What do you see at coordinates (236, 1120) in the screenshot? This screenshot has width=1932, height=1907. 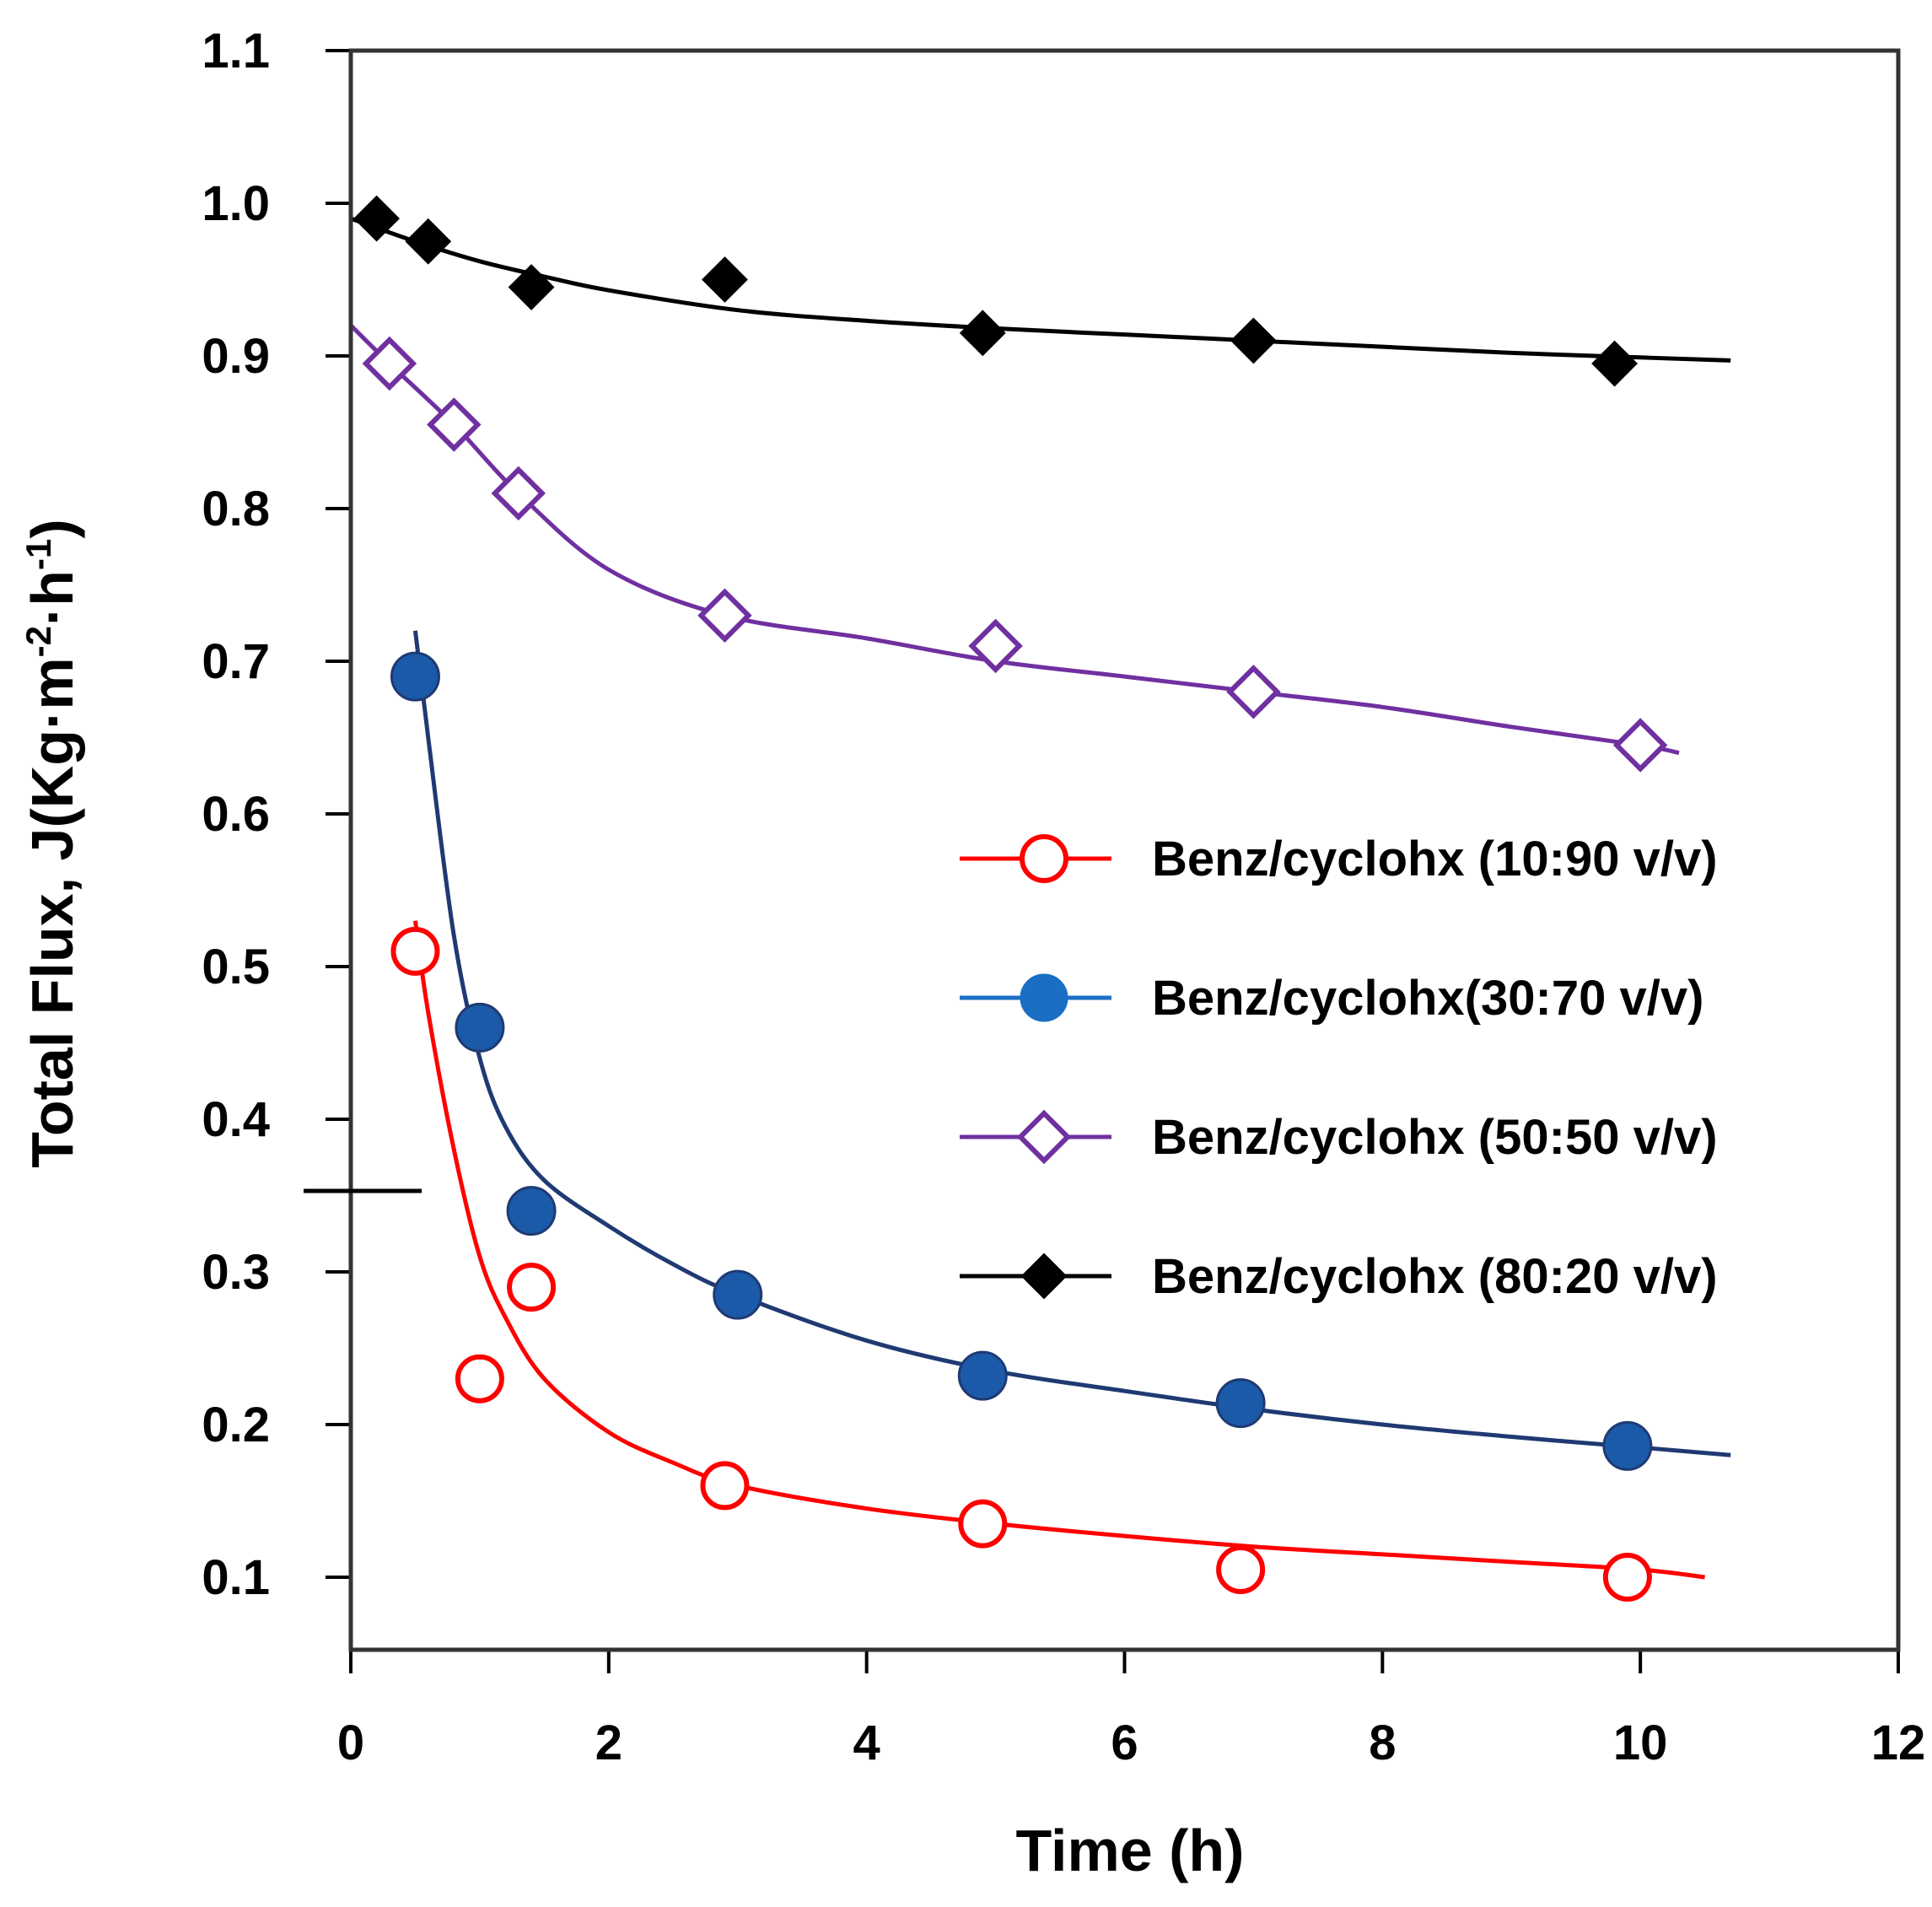 I see `y-tick-label: 0.4` at bounding box center [236, 1120].